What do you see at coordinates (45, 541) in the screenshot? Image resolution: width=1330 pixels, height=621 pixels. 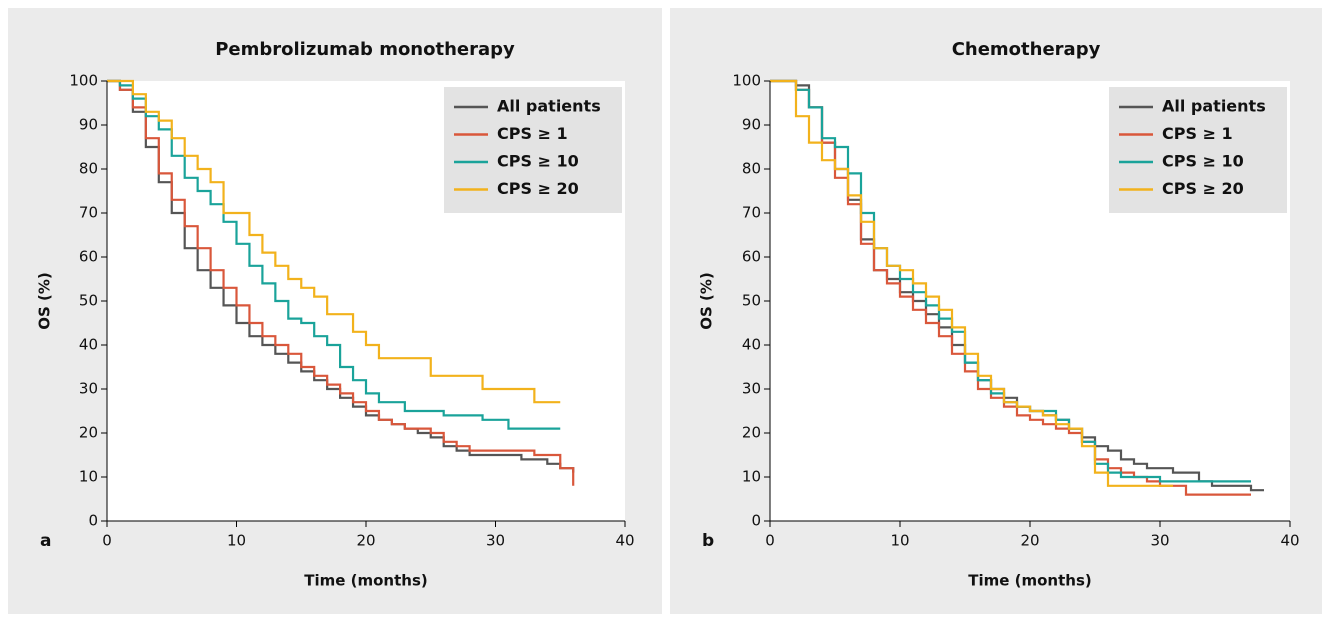 I see `panel-label: a` at bounding box center [45, 541].